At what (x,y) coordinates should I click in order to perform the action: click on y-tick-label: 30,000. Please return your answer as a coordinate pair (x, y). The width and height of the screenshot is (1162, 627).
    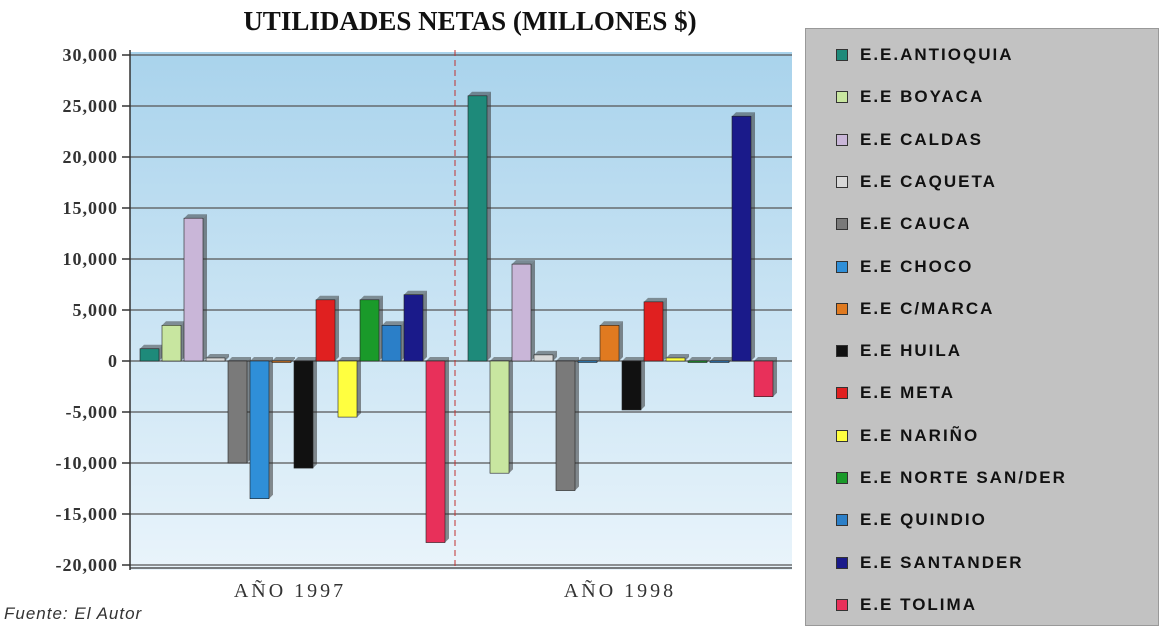
    Looking at the image, I should click on (91, 55).